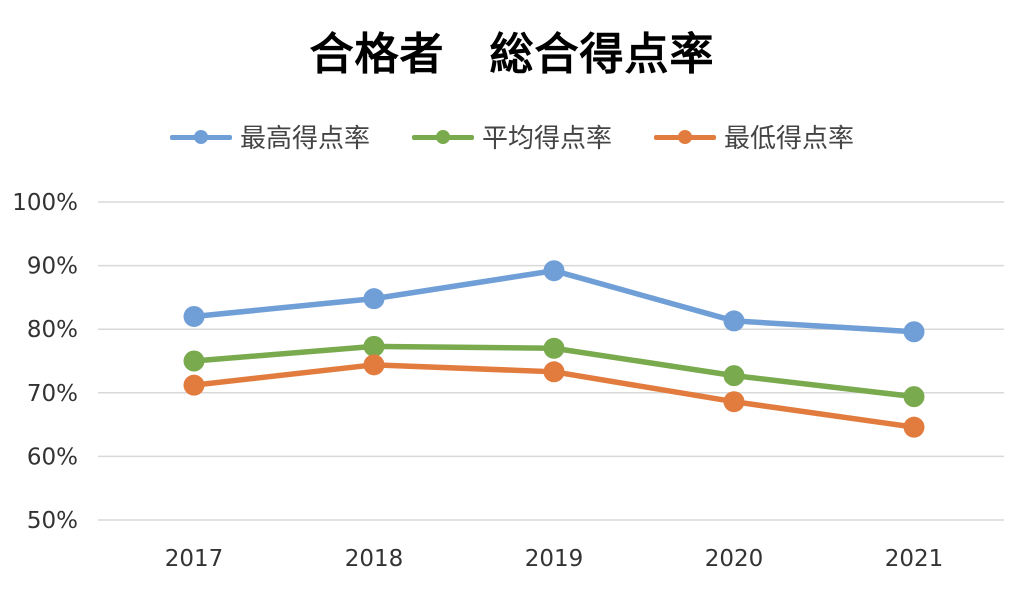 Image resolution: width=1024 pixels, height=589 pixels. What do you see at coordinates (789, 139) in the screenshot?
I see `legend-label: 最低得点率` at bounding box center [789, 139].